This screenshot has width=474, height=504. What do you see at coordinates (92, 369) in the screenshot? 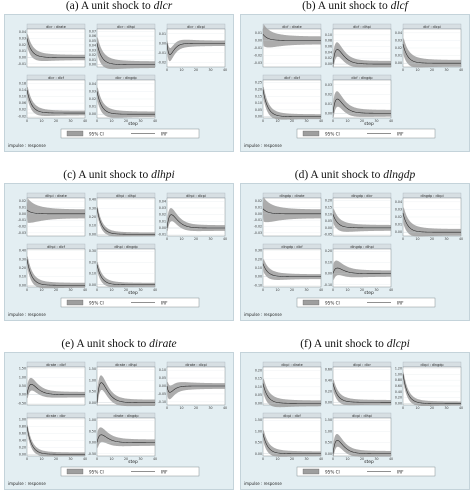
I see `y-tick-label: 1.50` at bounding box center [92, 369].